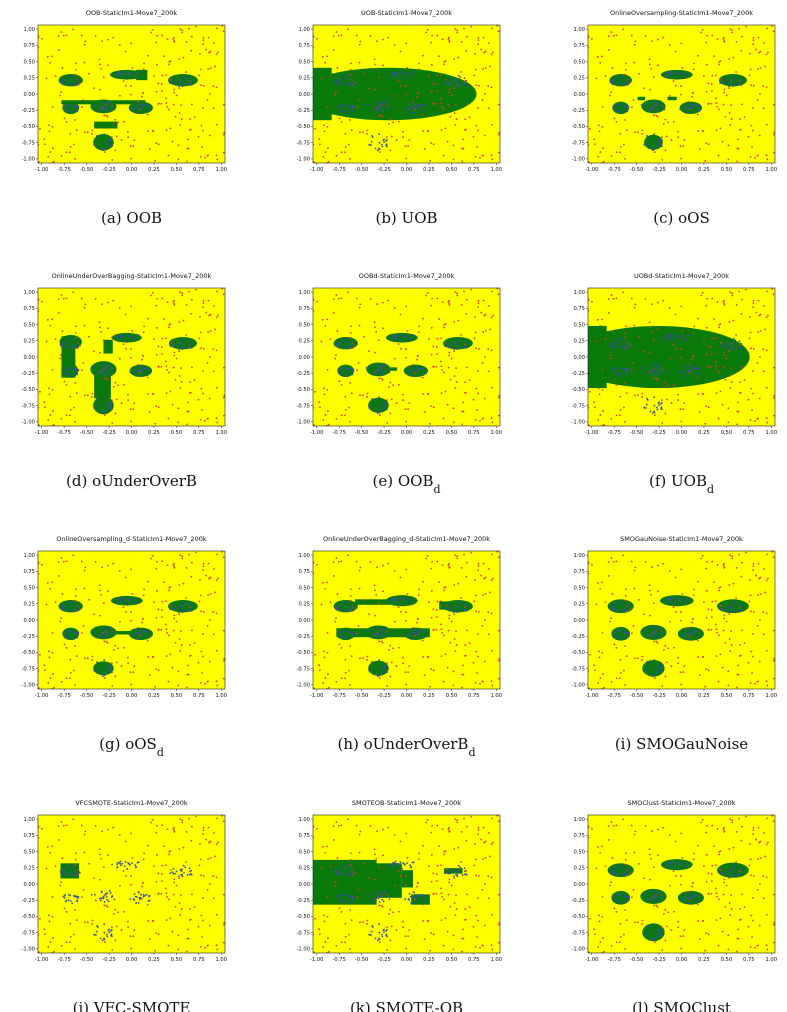  Describe the element at coordinates (177, 960) in the screenshot. I see `x-tick-label: 0.50` at that location.